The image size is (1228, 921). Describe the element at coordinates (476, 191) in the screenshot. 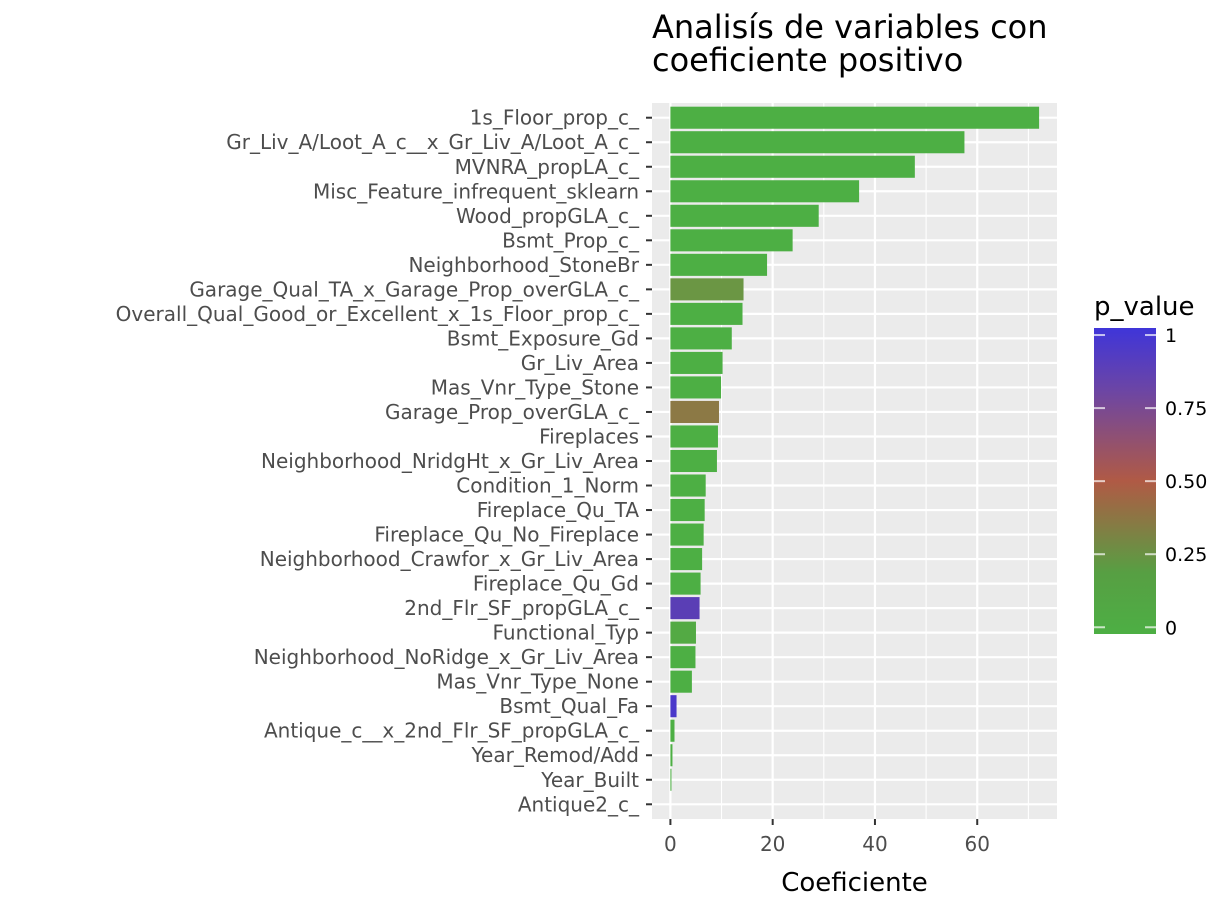

I see `y-tick-label: Misc_Feature_infrequent_sklearn` at that location.